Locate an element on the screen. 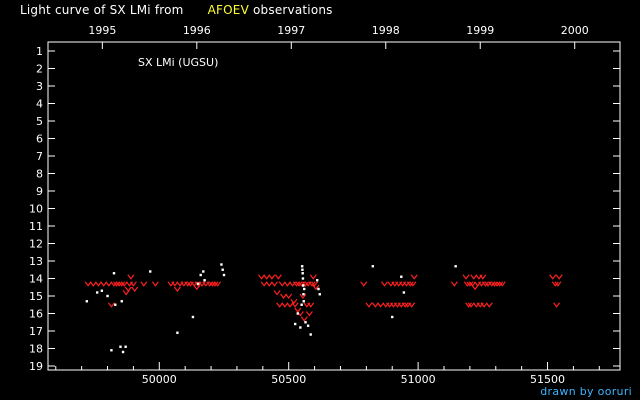 Image resolution: width=640 pixels, height=400 pixels. x-tick-label: 51000 is located at coordinates (418, 379).